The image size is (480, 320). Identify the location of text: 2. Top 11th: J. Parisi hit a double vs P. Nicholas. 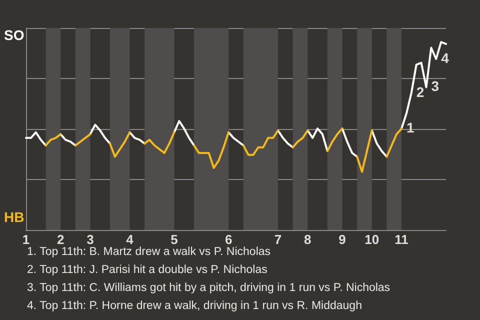
(147, 270).